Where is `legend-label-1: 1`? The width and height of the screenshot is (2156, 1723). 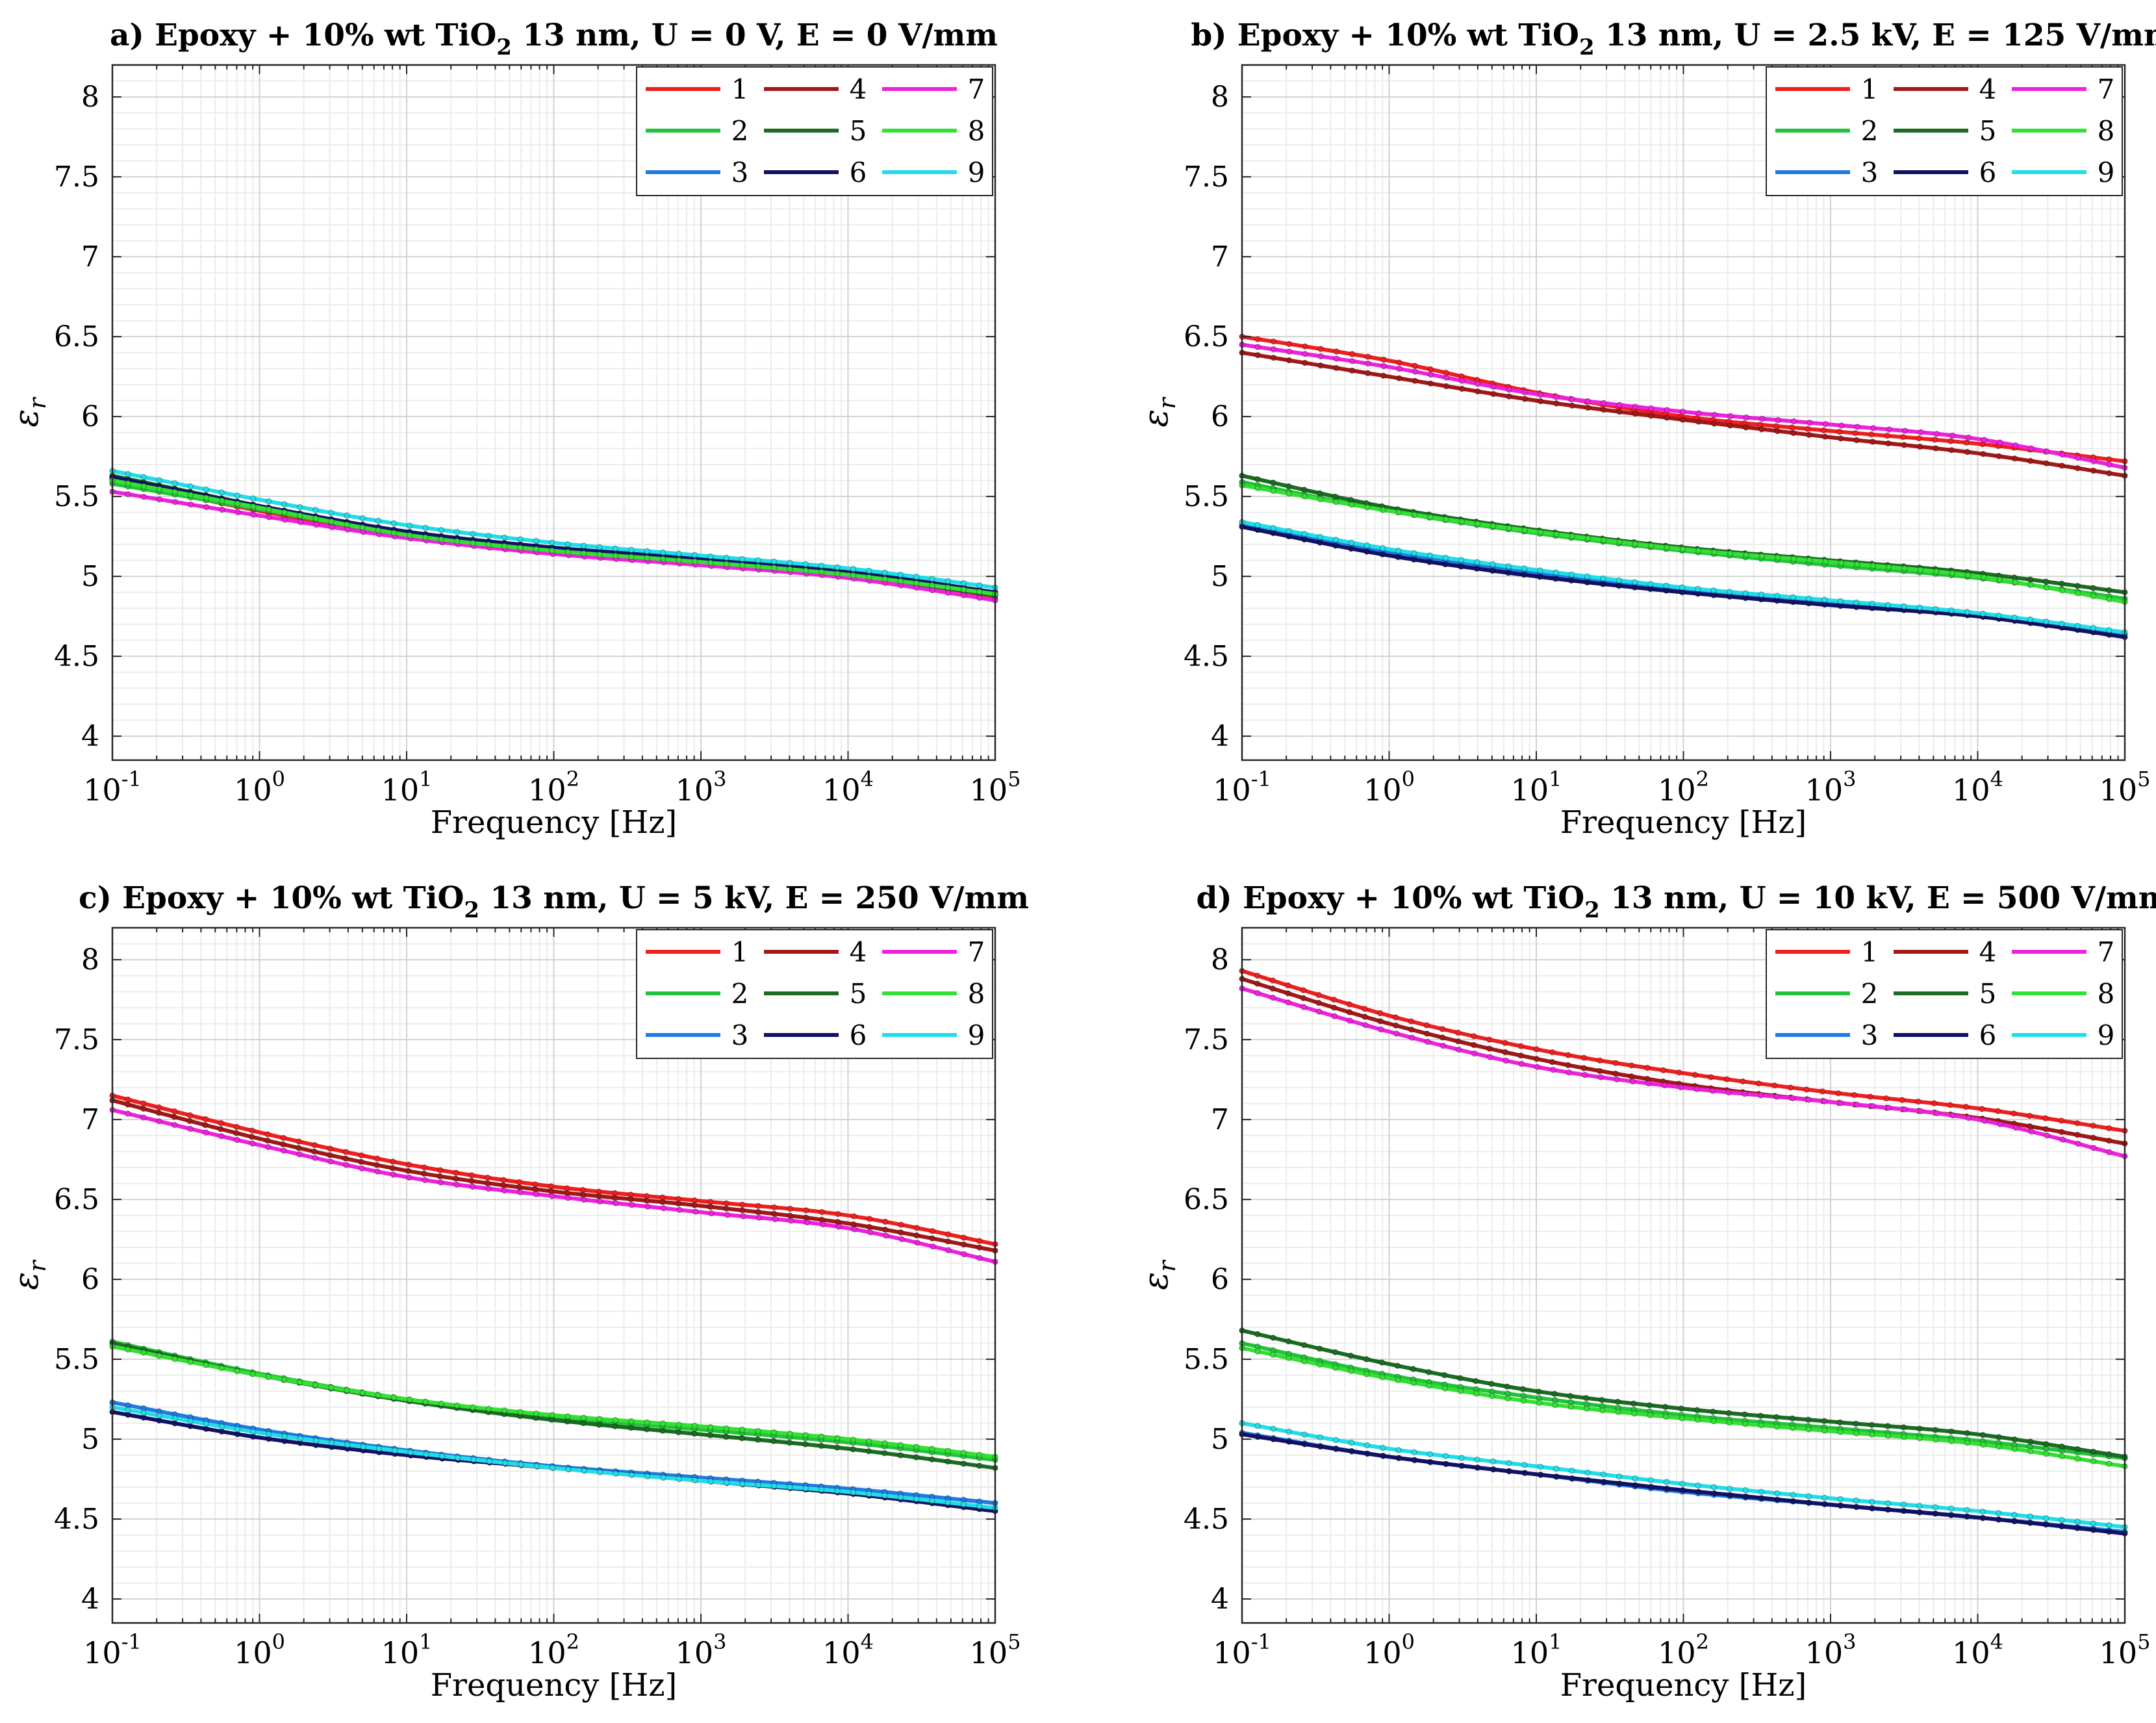
legend-label-1: 1 is located at coordinates (1870, 89).